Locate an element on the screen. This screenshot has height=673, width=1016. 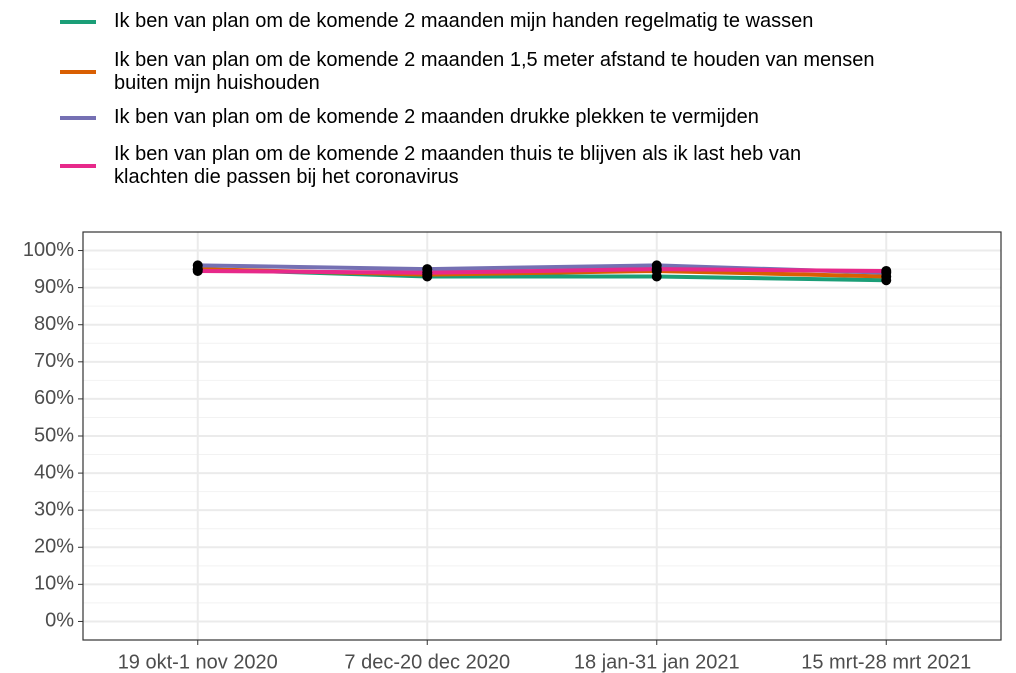
y-tick-label: 90% is located at coordinates (54, 287).